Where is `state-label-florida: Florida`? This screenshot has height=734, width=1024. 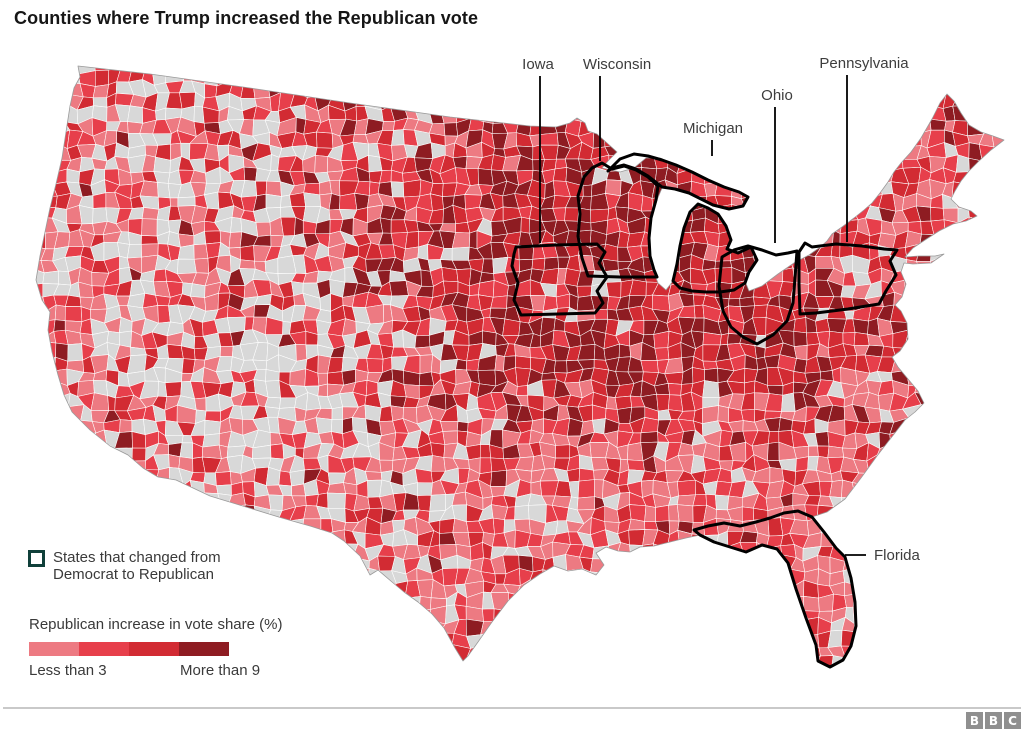 state-label-florida: Florida is located at coordinates (897, 555).